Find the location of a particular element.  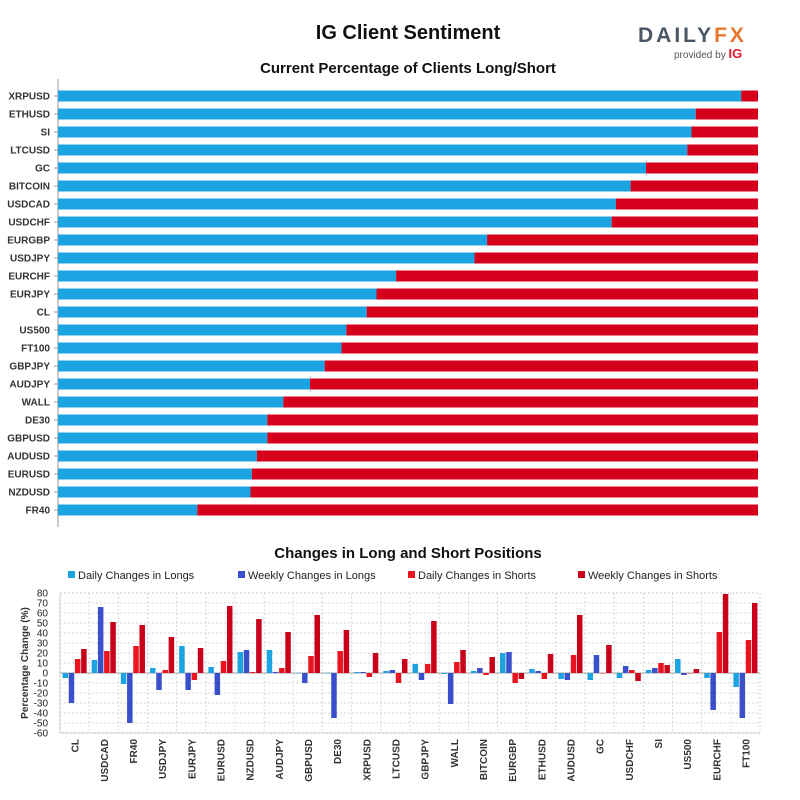

logo-provided-by: provided by is located at coordinates (700, 55).